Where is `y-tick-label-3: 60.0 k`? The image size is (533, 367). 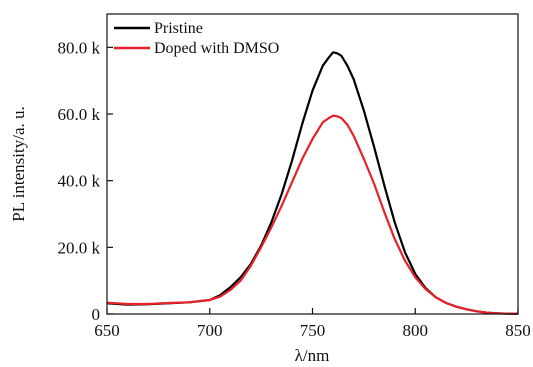
y-tick-label-3: 60.0 k is located at coordinates (79, 114).